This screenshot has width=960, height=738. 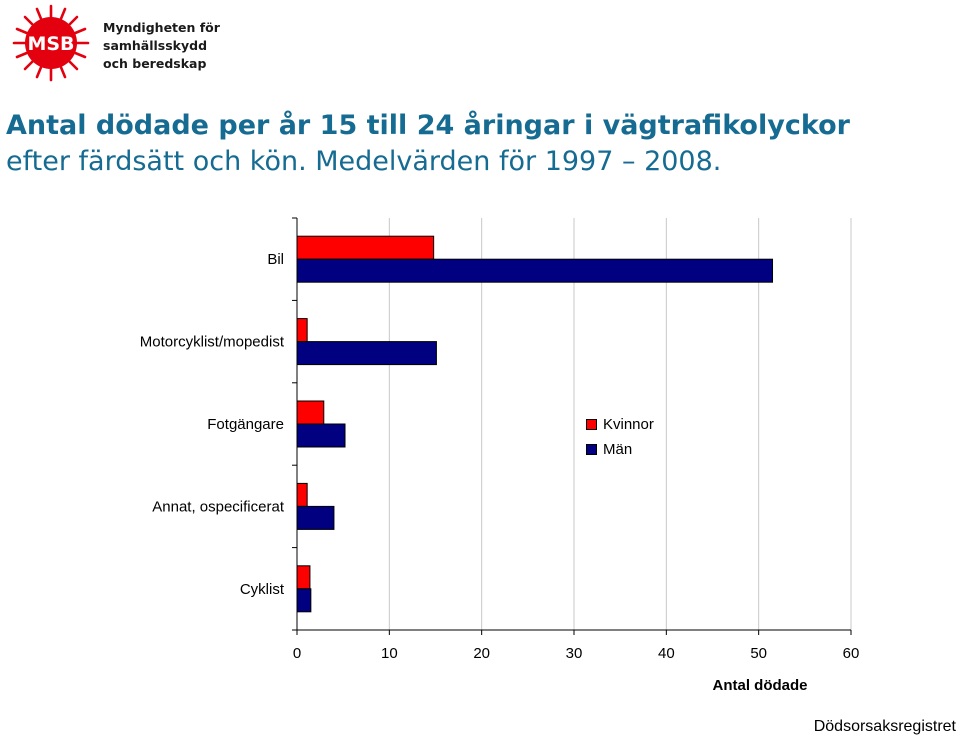 What do you see at coordinates (884, 726) in the screenshot?
I see `source-note: Dödsorsaksregistret` at bounding box center [884, 726].